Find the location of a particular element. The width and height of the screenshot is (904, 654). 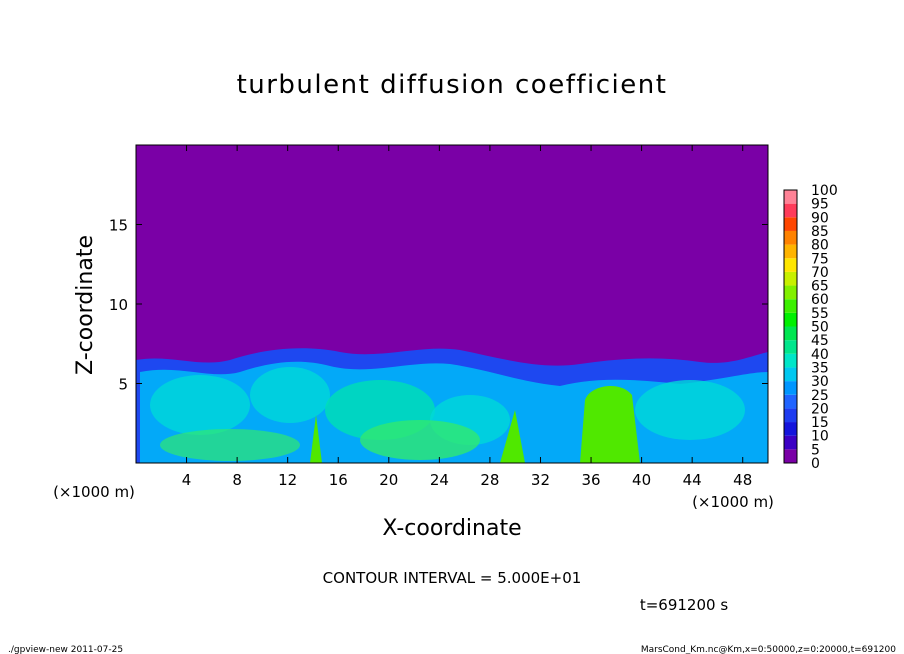

x-unit: (×1000 m) is located at coordinates (733, 502).